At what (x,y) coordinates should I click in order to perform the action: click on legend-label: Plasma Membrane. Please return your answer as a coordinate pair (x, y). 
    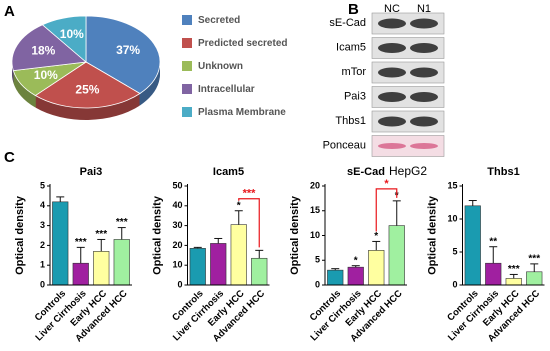
    Looking at the image, I should click on (242, 112).